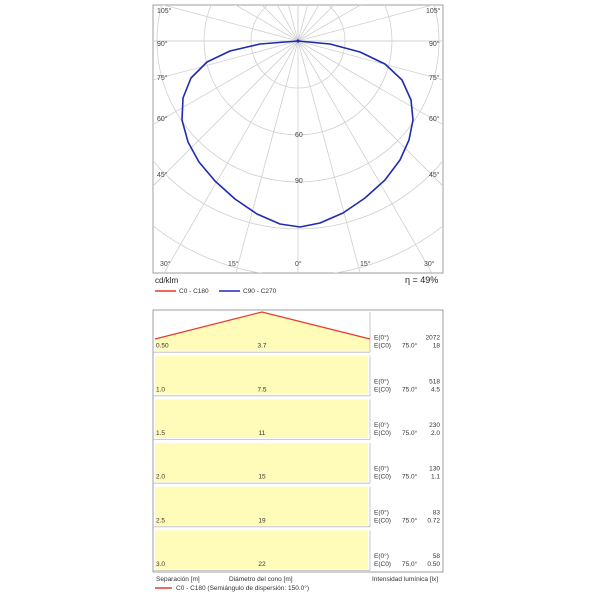 Image resolution: width=600 pixels, height=605 pixels. I want to click on angle-label-right-75: 75°, so click(434, 78).